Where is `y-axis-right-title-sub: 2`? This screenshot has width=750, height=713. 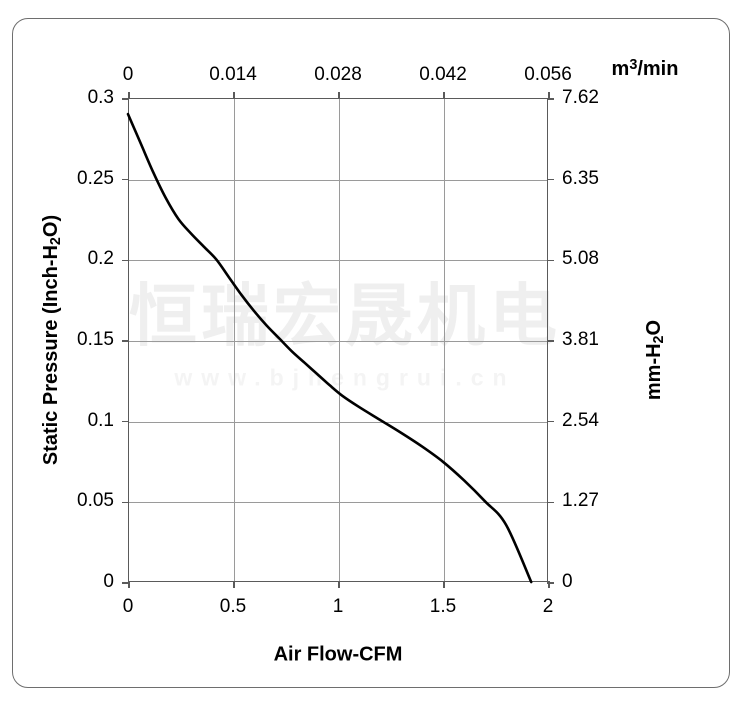 y-axis-right-title-sub: 2 is located at coordinates (659, 339).